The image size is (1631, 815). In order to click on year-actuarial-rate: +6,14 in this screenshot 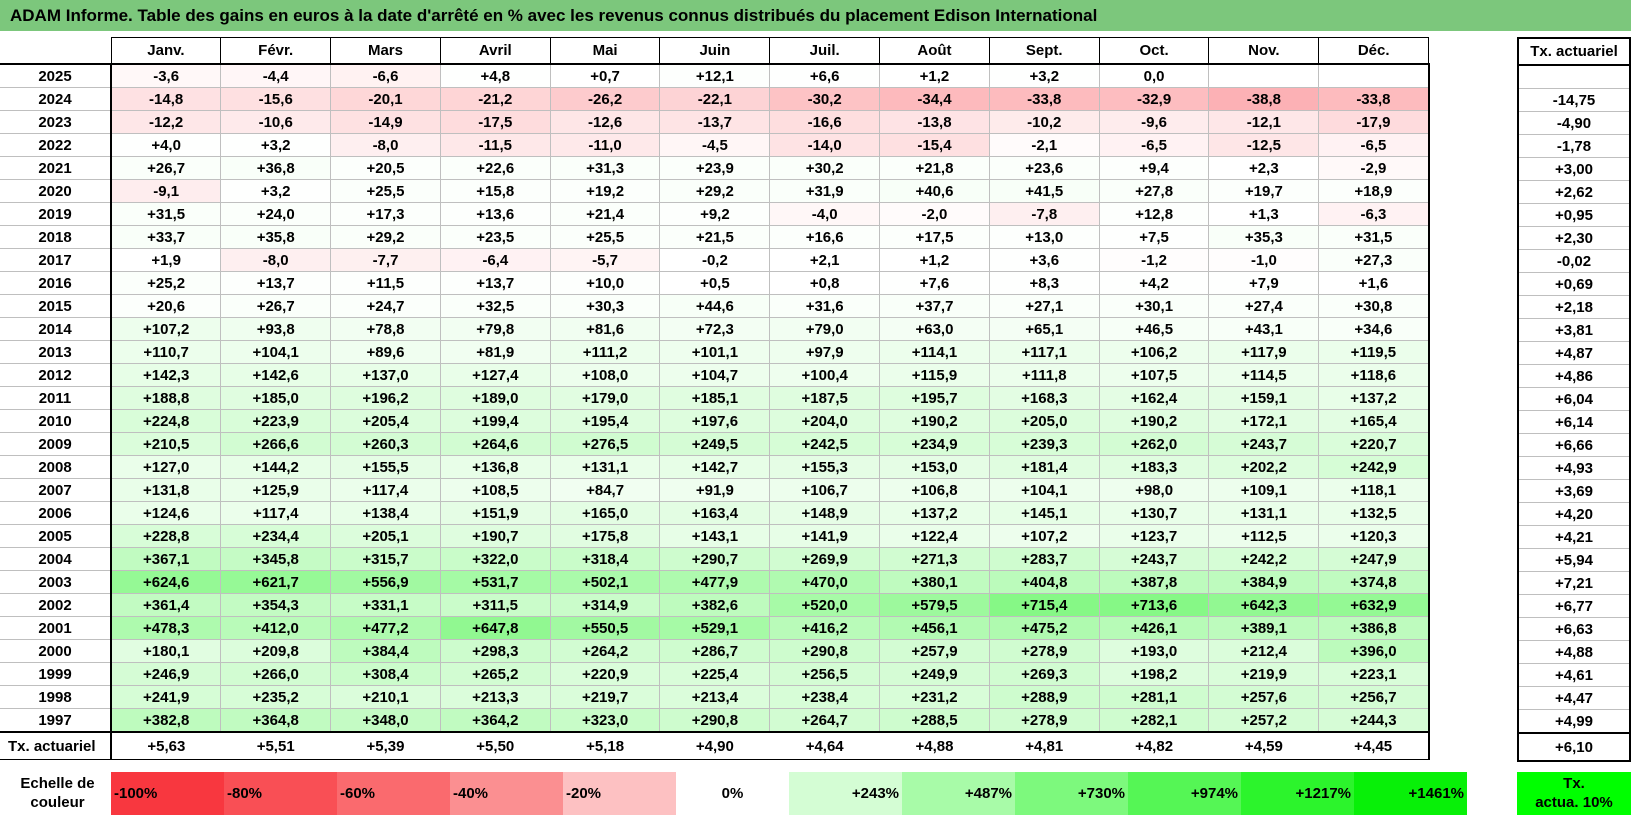, I will do `click(1574, 422)`.